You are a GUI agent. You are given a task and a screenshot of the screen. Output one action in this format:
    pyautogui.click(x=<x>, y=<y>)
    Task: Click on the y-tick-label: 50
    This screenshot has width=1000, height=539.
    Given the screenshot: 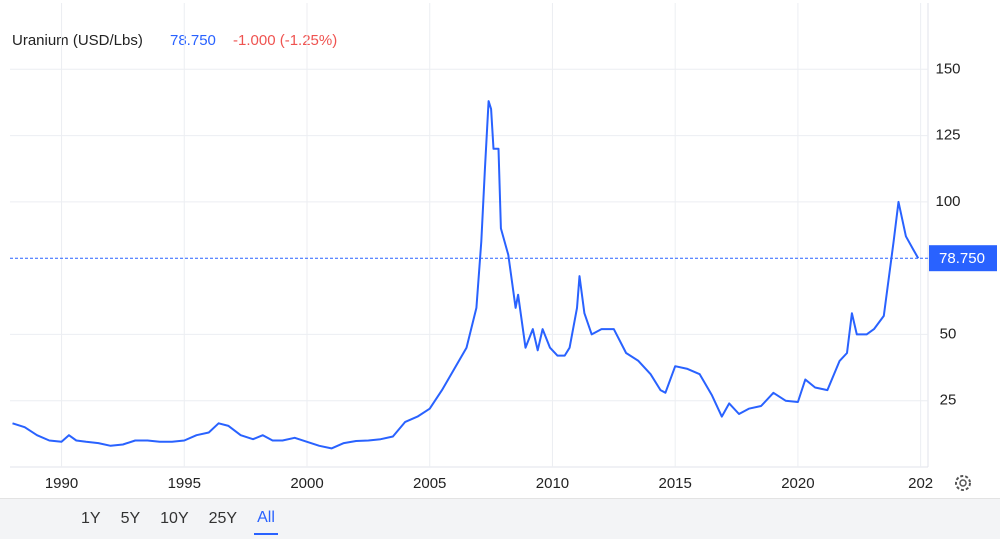 What is the action you would take?
    pyautogui.click(x=948, y=333)
    